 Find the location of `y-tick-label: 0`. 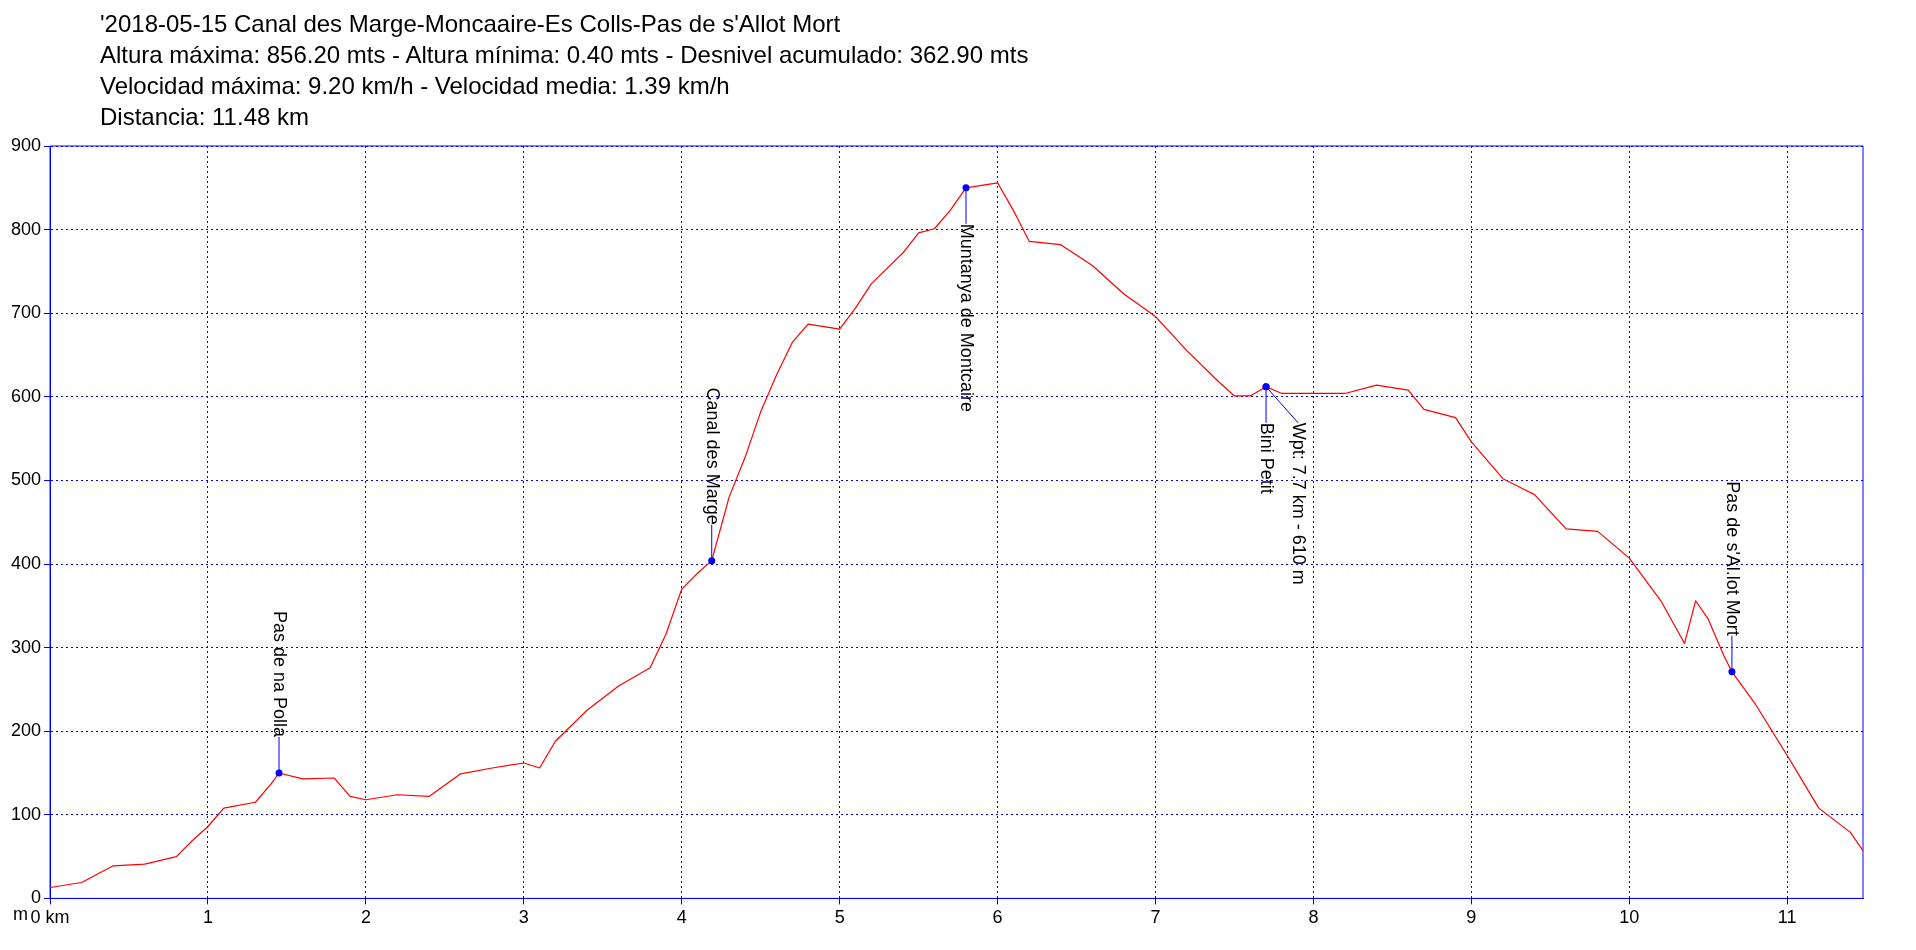

y-tick-label: 0 is located at coordinates (36, 897).